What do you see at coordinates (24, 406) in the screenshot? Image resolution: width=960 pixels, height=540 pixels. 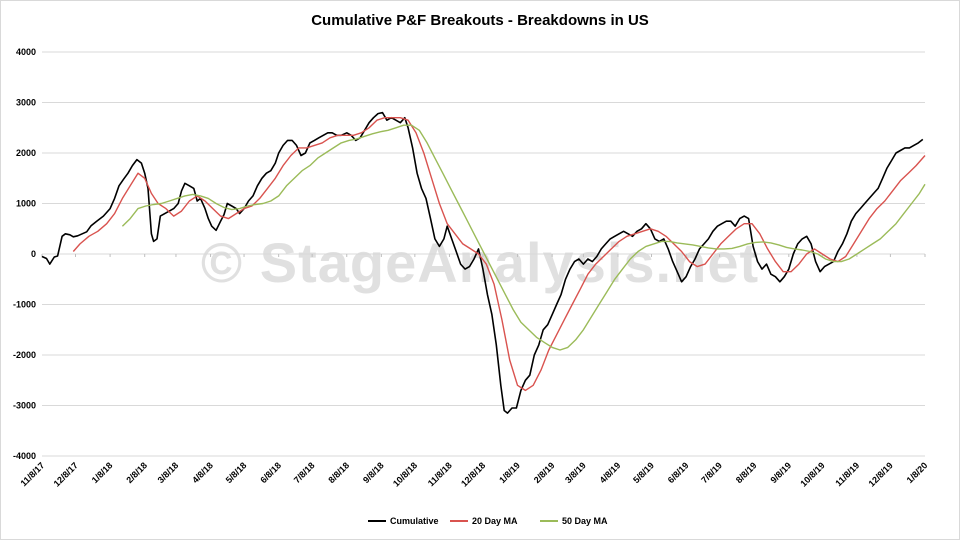 I see `y-tick-label: -3000` at bounding box center [24, 406].